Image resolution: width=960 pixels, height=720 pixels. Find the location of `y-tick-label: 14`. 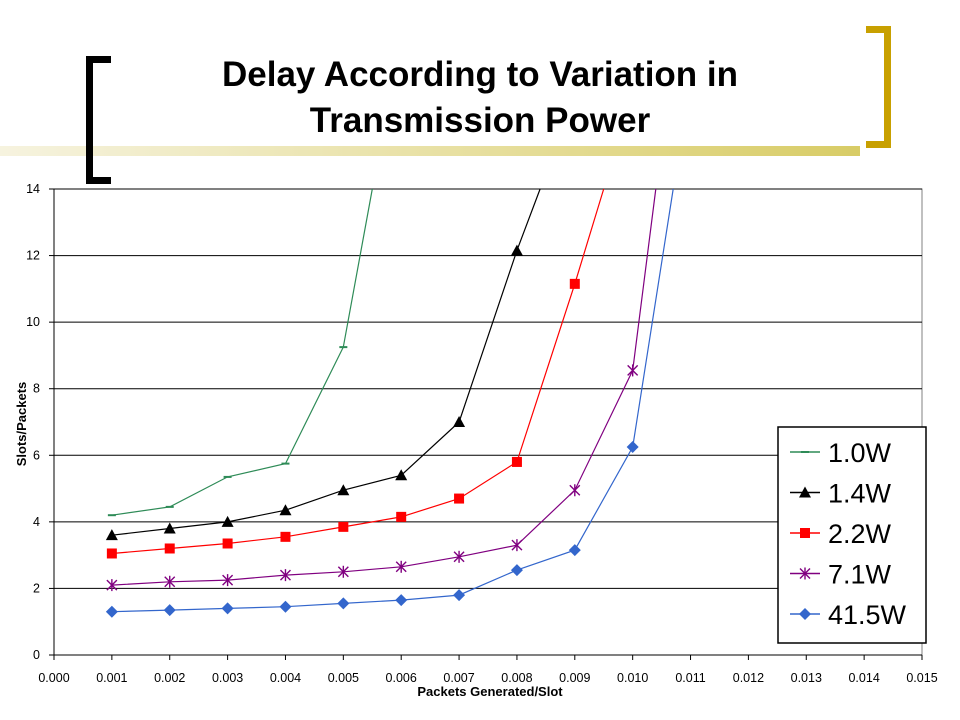

y-tick-label: 14 is located at coordinates (33, 189).